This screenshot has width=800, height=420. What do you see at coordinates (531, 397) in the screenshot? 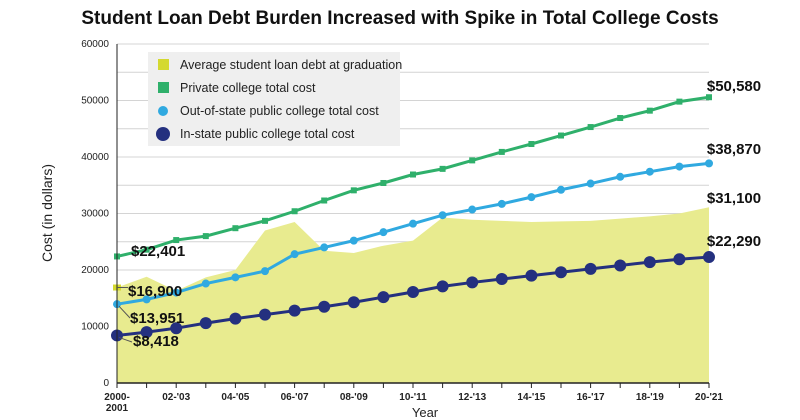
I see `x-tick-label: 14-'15` at bounding box center [531, 397].